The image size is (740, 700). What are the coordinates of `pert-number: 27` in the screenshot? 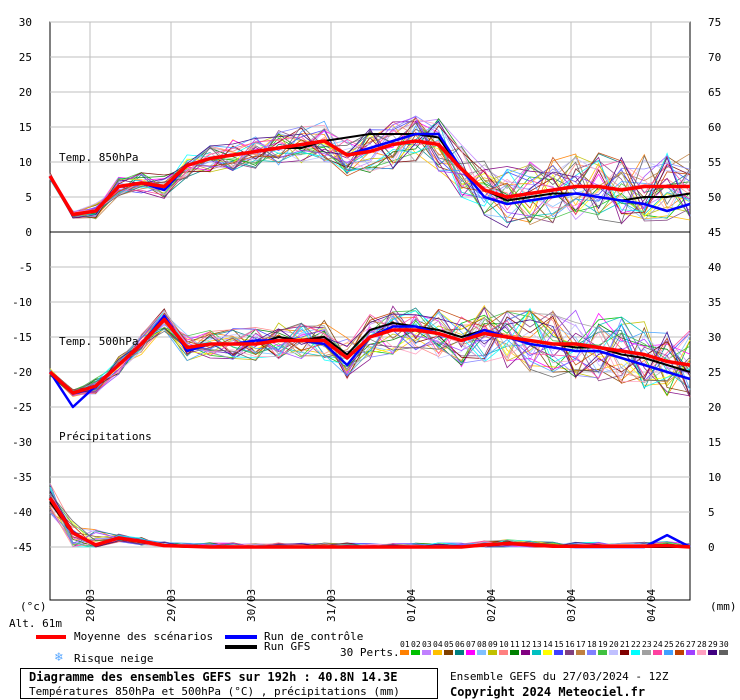 It's located at (691, 644).